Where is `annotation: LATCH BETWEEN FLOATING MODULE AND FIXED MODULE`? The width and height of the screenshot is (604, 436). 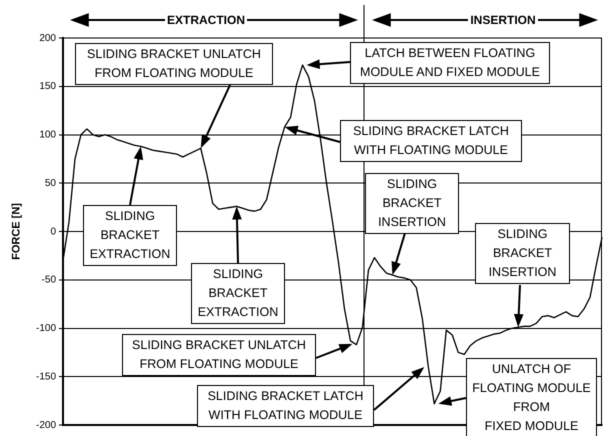 annotation: LATCH BETWEEN FLOATING MODULE AND FIXED MODULE is located at coordinates (450, 63).